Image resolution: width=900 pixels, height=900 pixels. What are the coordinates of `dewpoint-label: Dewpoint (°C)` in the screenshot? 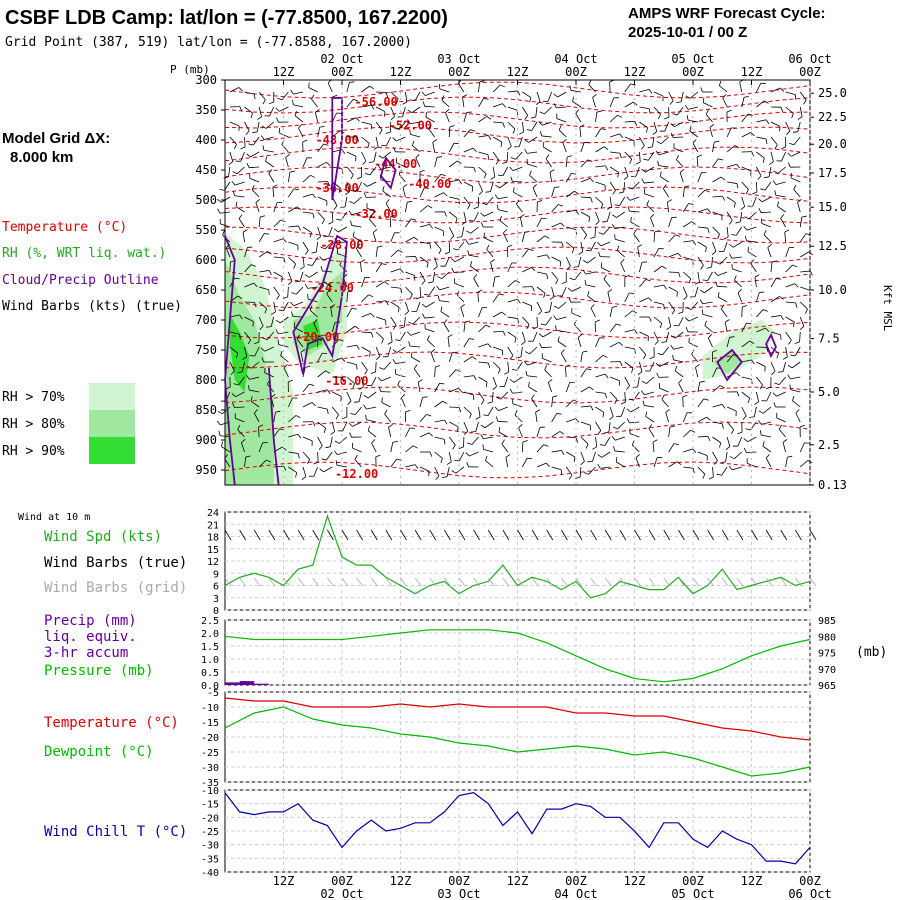 It's located at (99, 752).